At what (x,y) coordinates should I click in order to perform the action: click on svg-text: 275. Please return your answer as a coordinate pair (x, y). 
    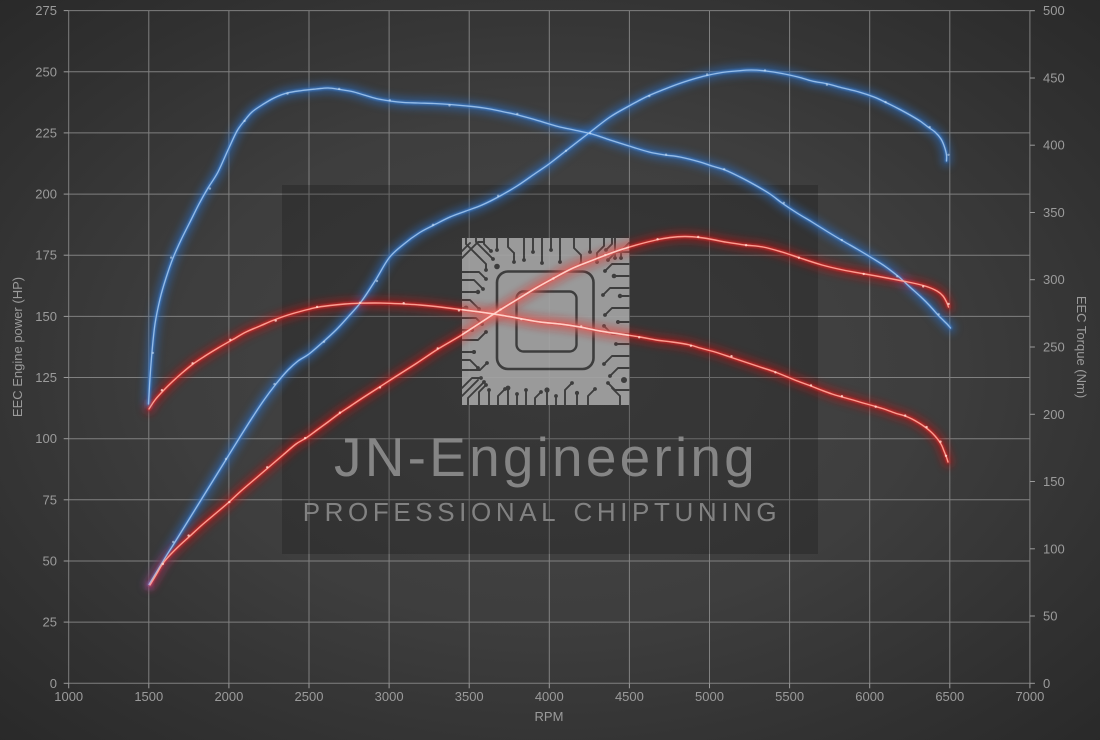
    Looking at the image, I should click on (46, 10).